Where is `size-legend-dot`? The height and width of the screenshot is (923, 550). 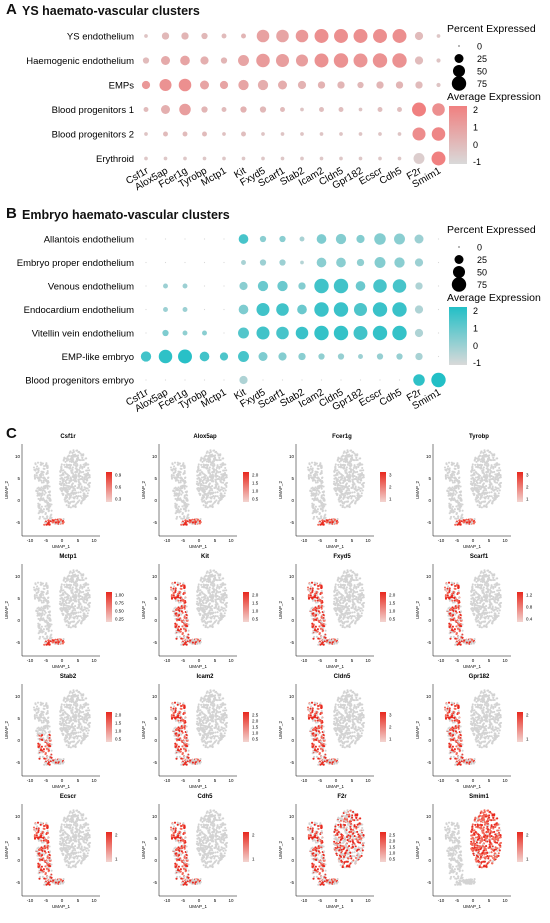
size-legend-dot is located at coordinates (459, 272).